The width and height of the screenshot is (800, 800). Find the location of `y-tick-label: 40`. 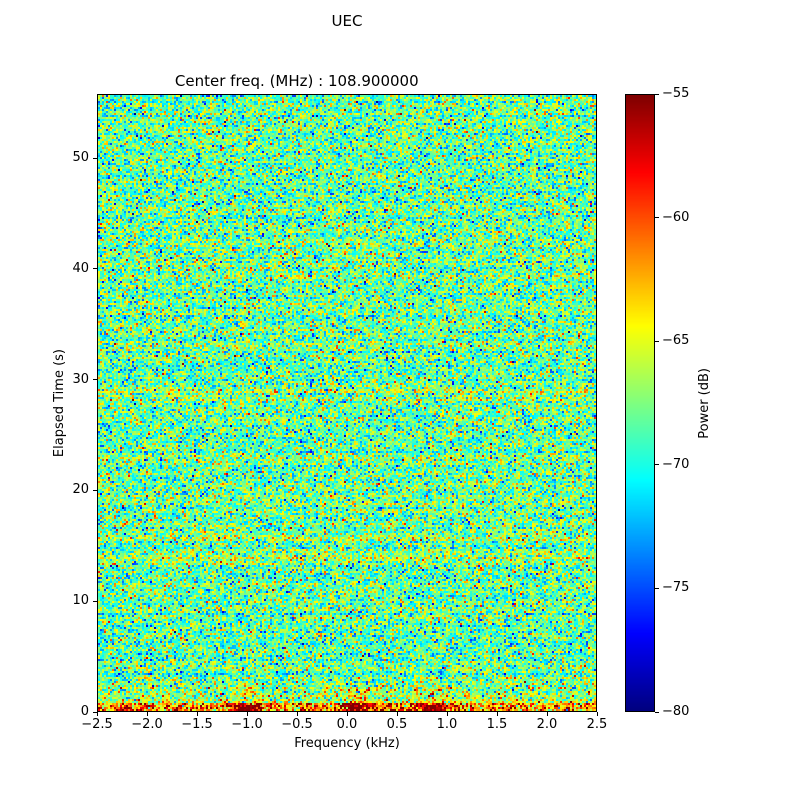

y-tick-label: 40 is located at coordinates (80, 268).